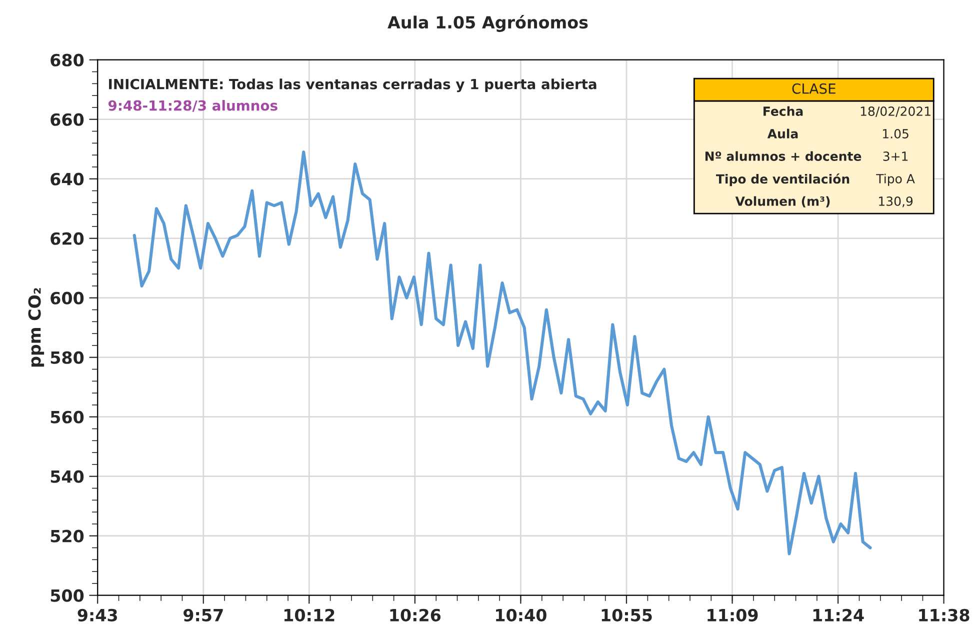  I want to click on annotation: INICIALMENTE: Todas las ventanas cerradas y 1 puerta abierta, so click(352, 85).